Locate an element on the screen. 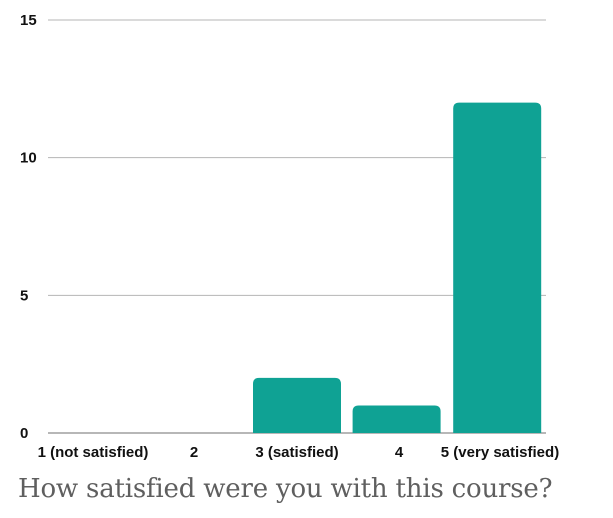  y-tick-label: 15 is located at coordinates (28, 20).